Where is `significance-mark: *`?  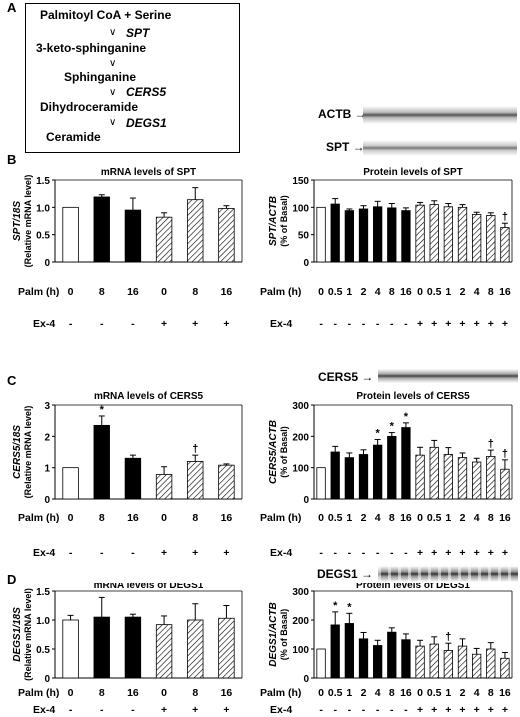 significance-mark: * is located at coordinates (392, 427).